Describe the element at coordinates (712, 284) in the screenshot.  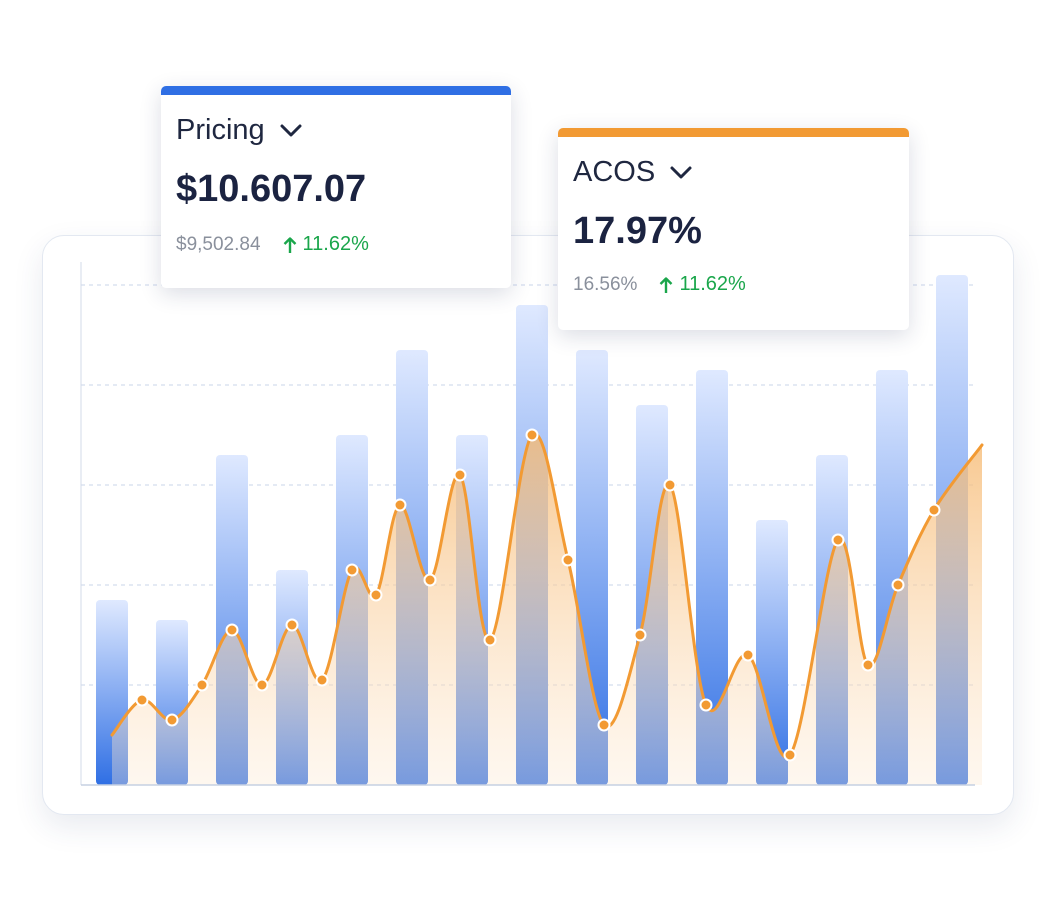
I see `acos-card-change-value: 11.62%` at that location.